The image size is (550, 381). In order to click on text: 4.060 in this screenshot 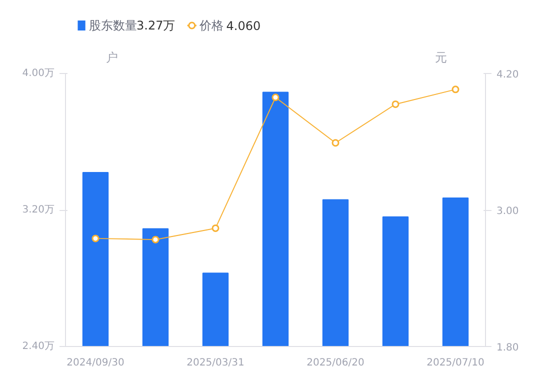, I will do `click(243, 26)`.